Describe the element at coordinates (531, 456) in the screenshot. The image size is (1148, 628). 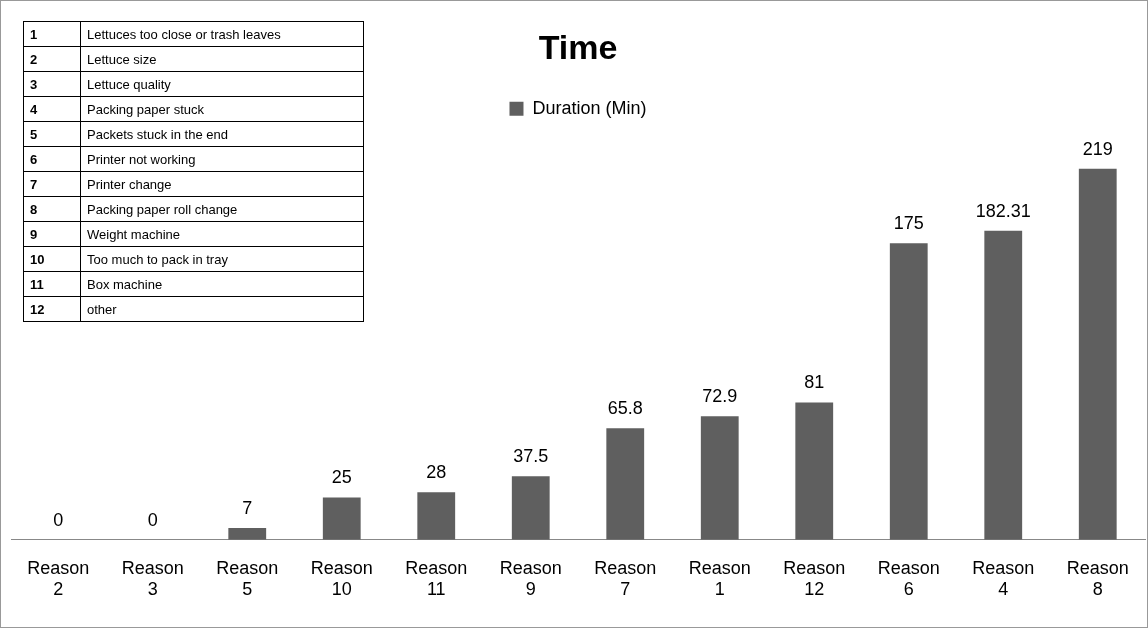
I see `data-label: 37.5` at that location.